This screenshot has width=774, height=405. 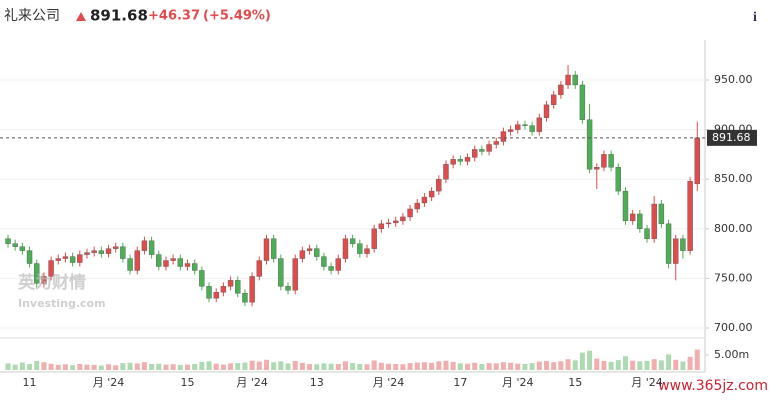 What do you see at coordinates (317, 382) in the screenshot?
I see `x-tick-label: 13` at bounding box center [317, 382].